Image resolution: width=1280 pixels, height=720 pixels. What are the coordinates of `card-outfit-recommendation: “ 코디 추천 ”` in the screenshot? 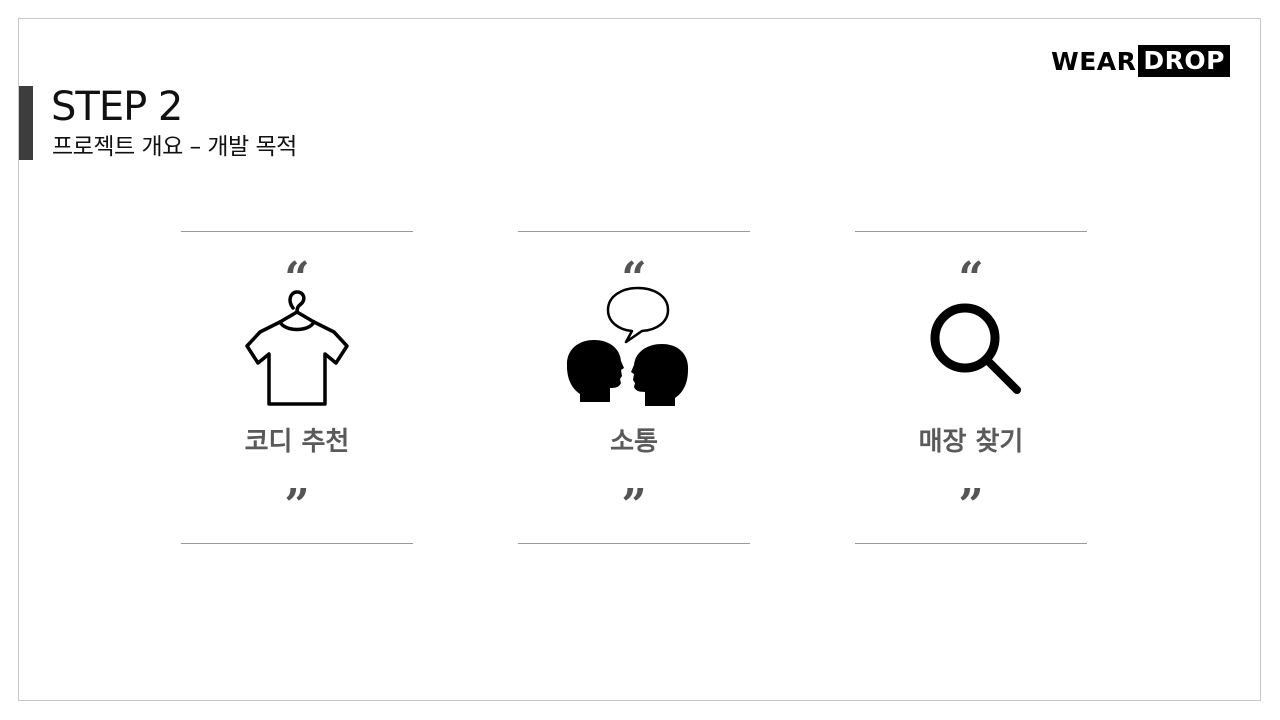 It's located at (297, 387).